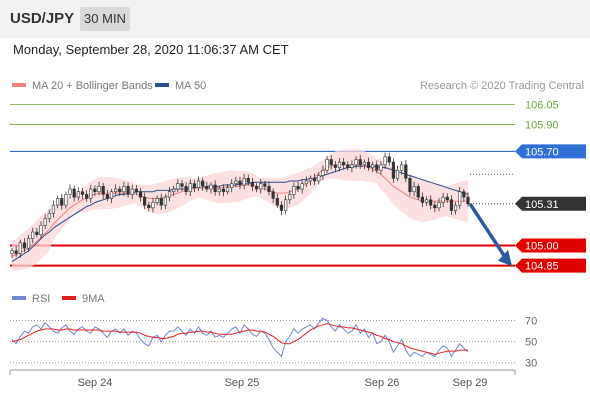 Image resolution: width=590 pixels, height=400 pixels. Describe the element at coordinates (542, 152) in the screenshot. I see `level-label-2: 105.70` at that location.